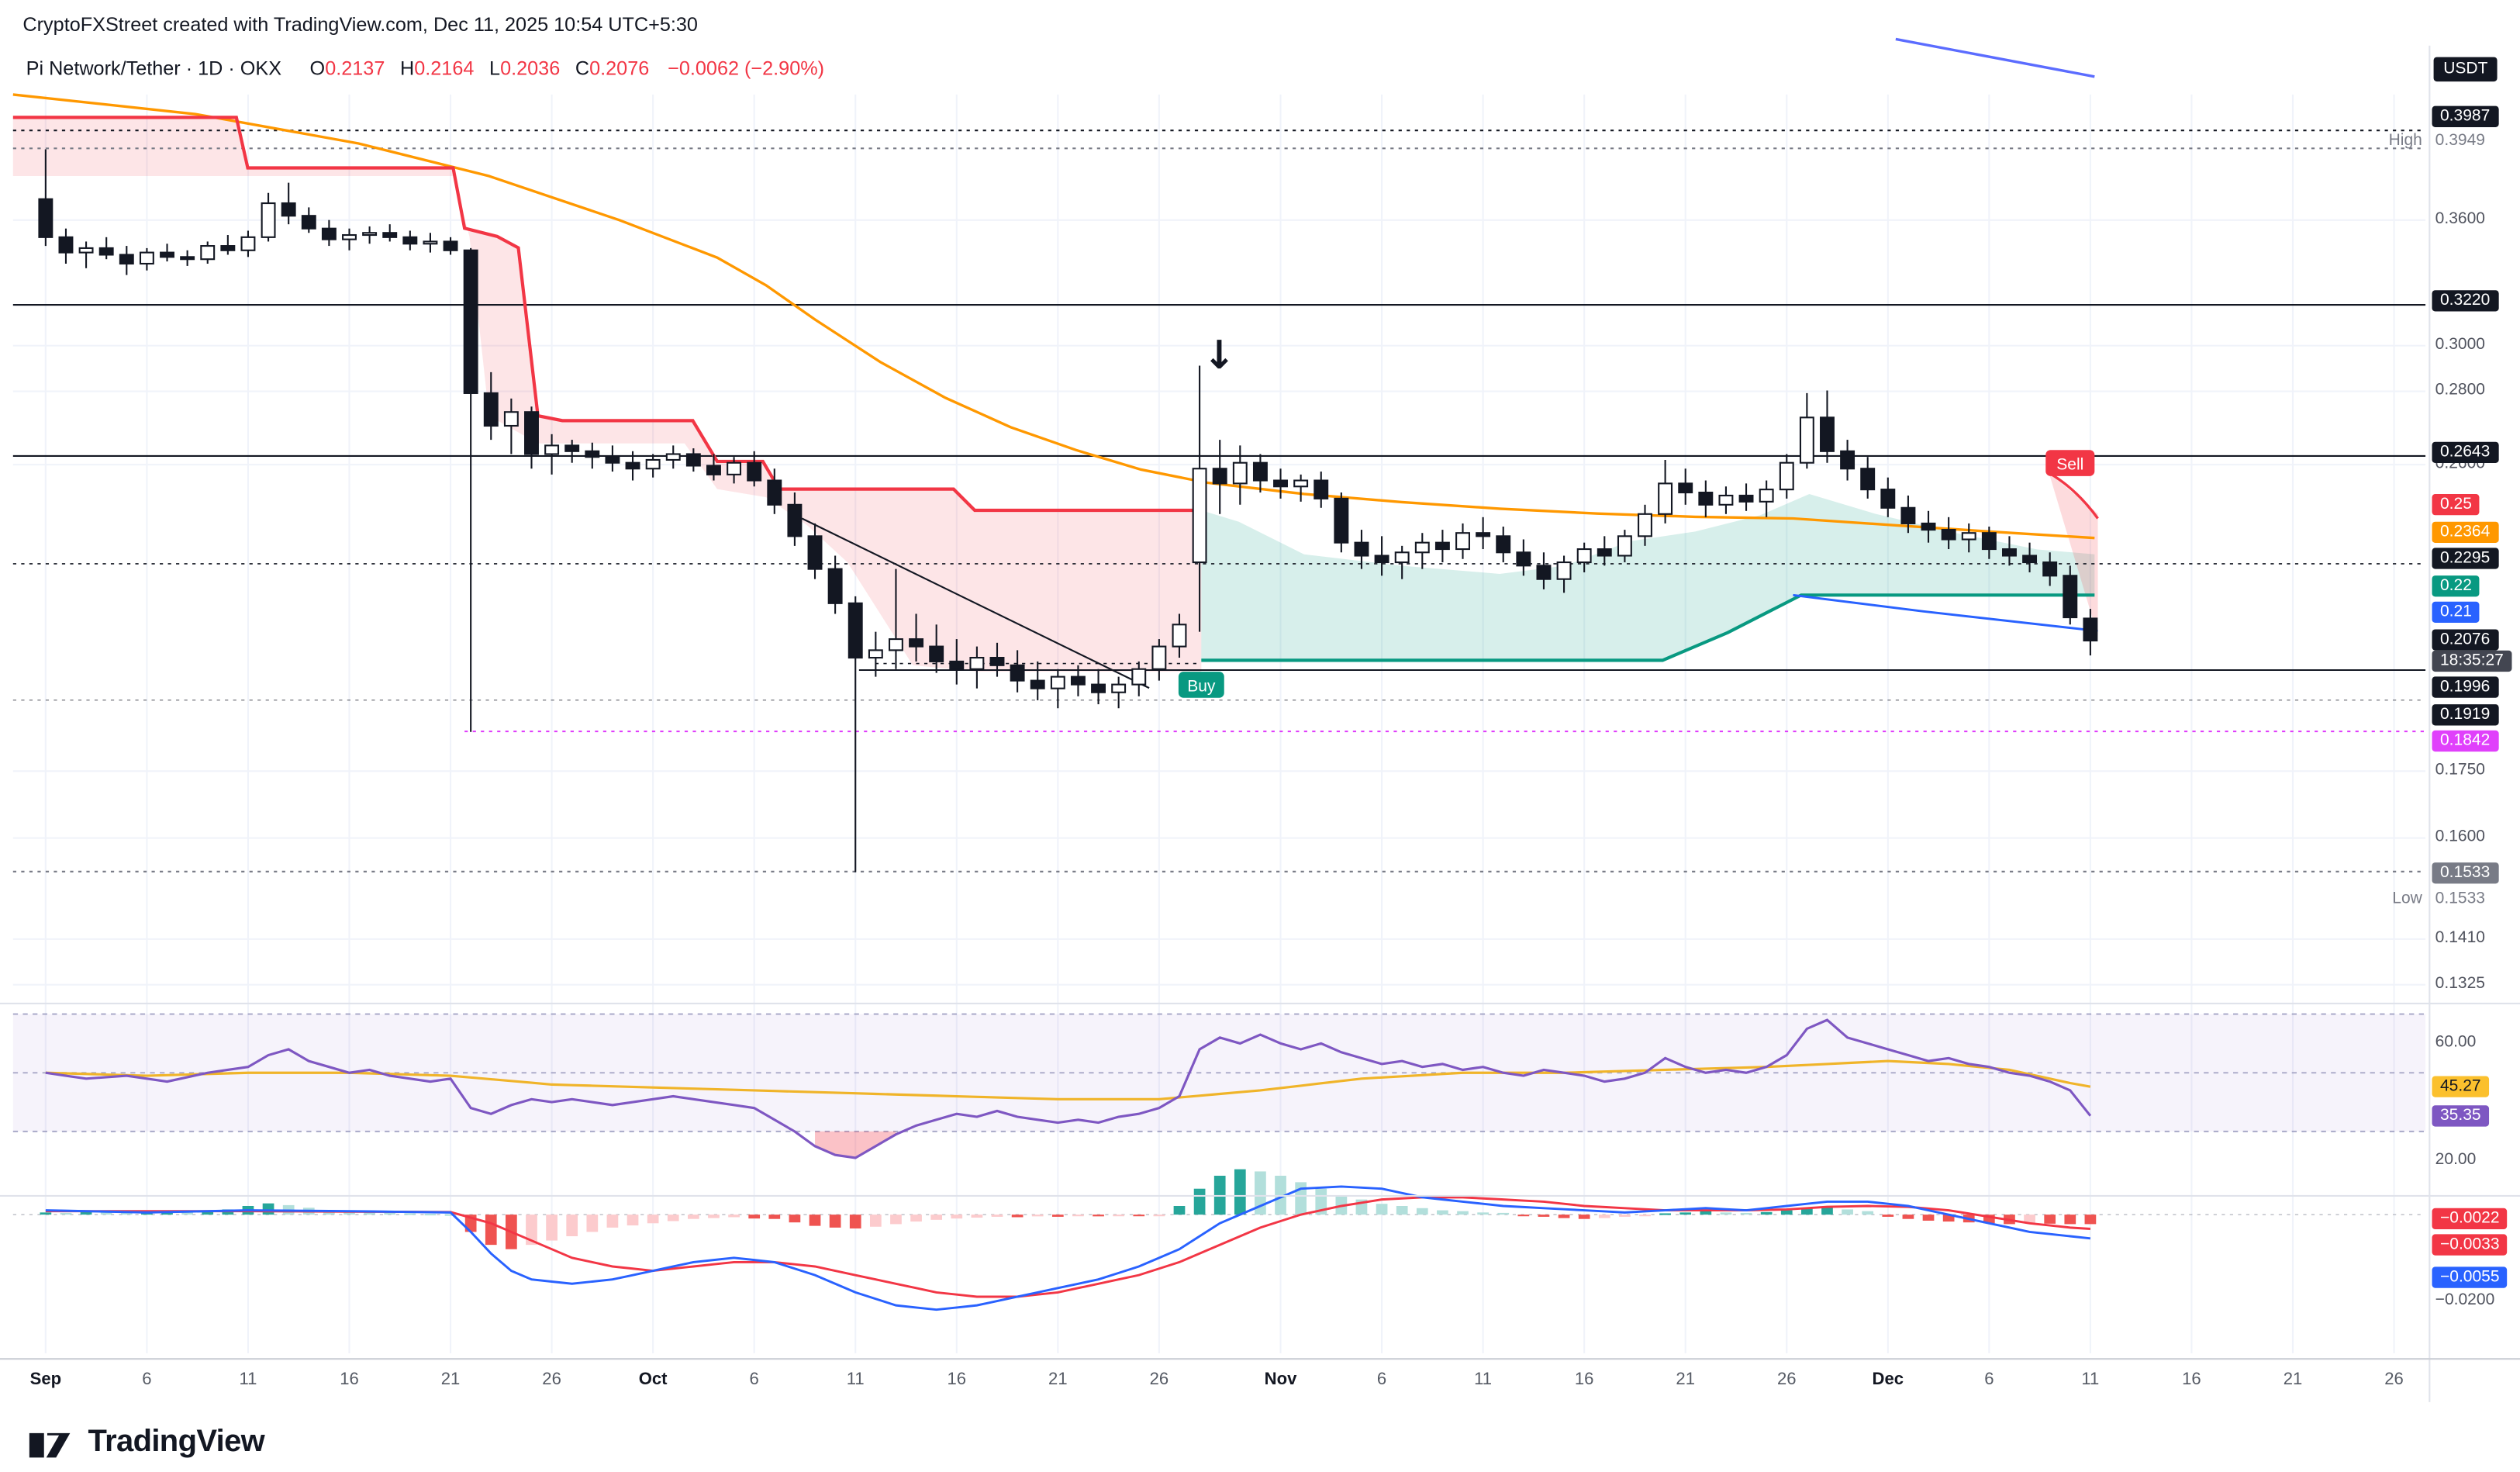  I want to click on macd-line, so click(1068, 1248).